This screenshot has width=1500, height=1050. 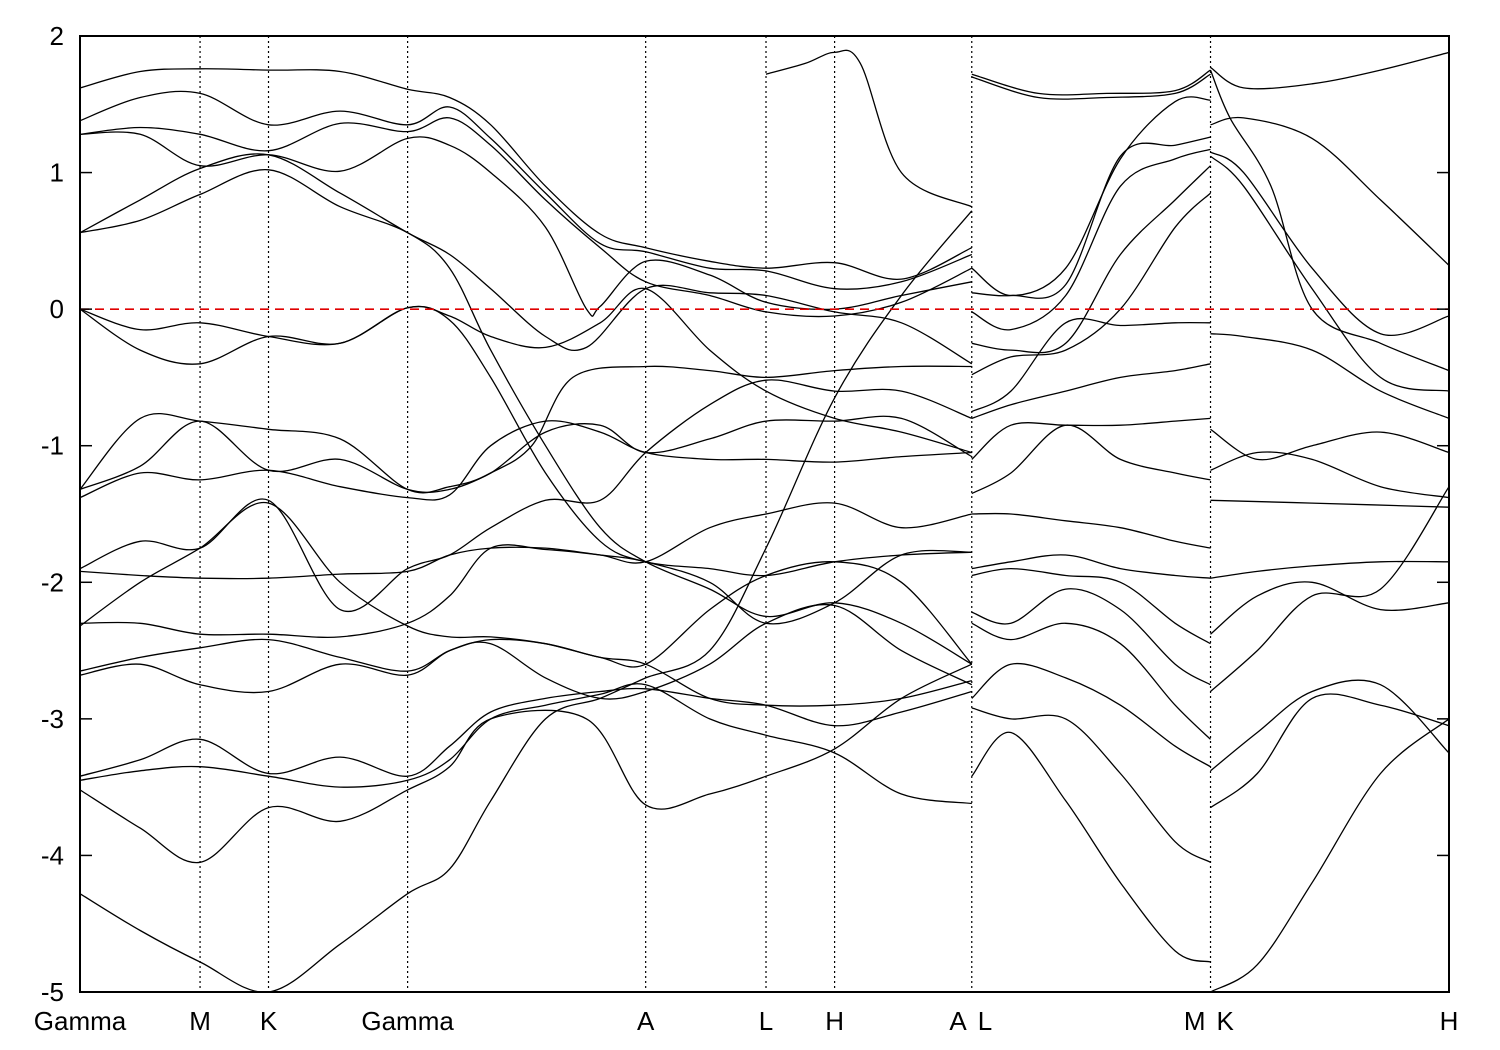 What do you see at coordinates (52, 992) in the screenshot?
I see `y-tick-label: -5` at bounding box center [52, 992].